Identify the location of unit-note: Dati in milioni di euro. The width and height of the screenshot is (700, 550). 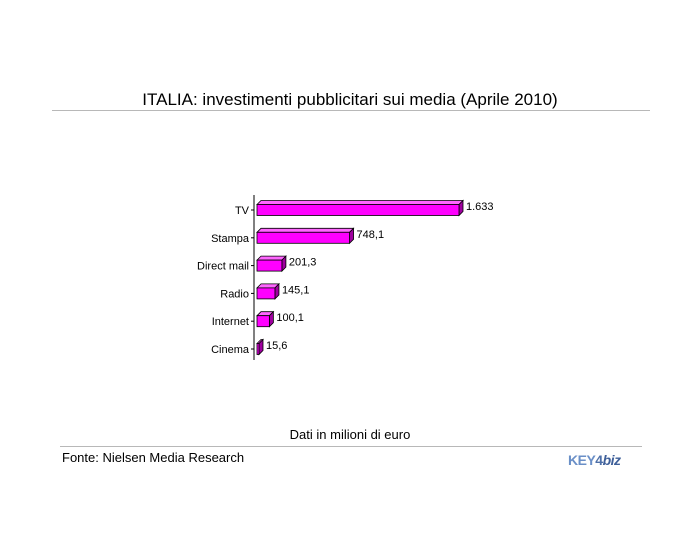
(350, 434).